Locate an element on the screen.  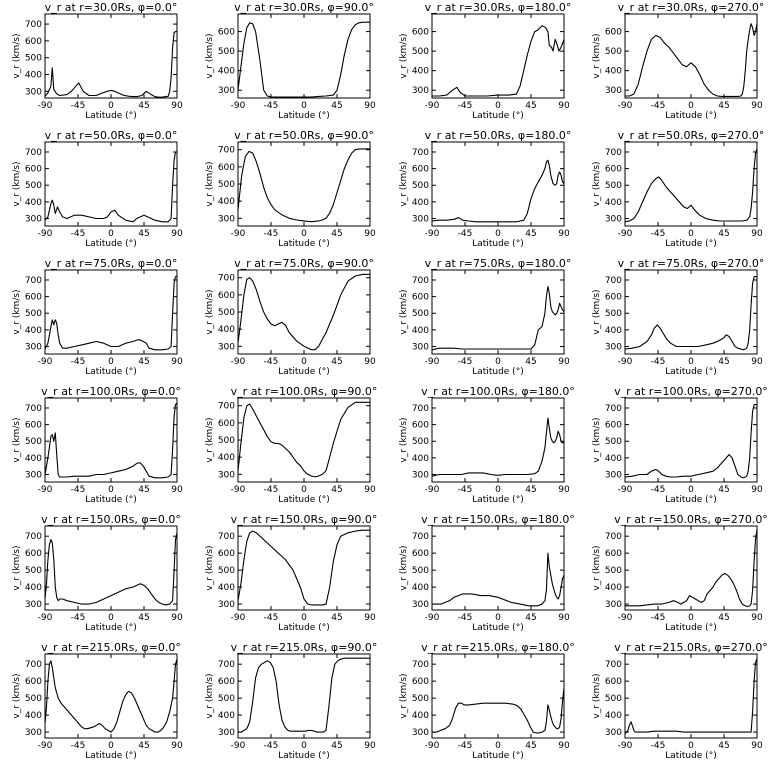
panel-title: v_r at r=100.0Rs, φ=0.0° is located at coordinates (111, 391).